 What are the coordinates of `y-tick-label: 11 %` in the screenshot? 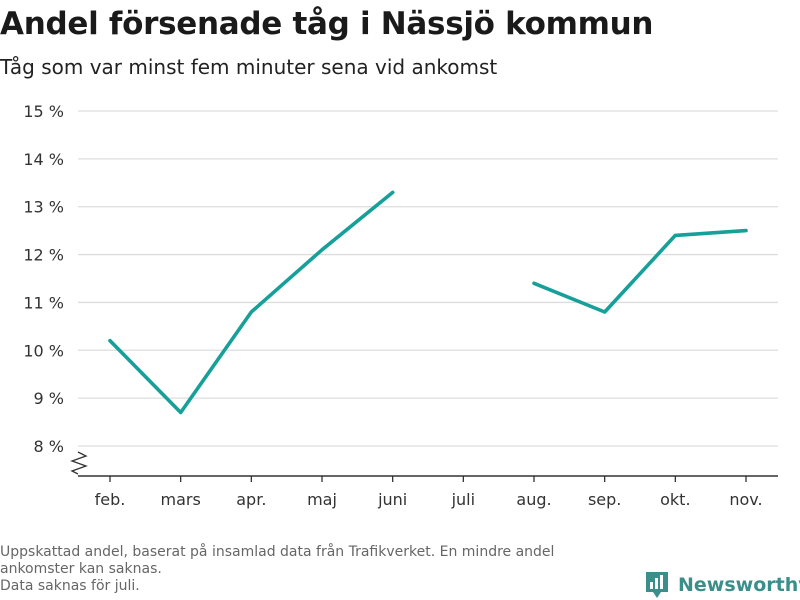 It's located at (43, 302).